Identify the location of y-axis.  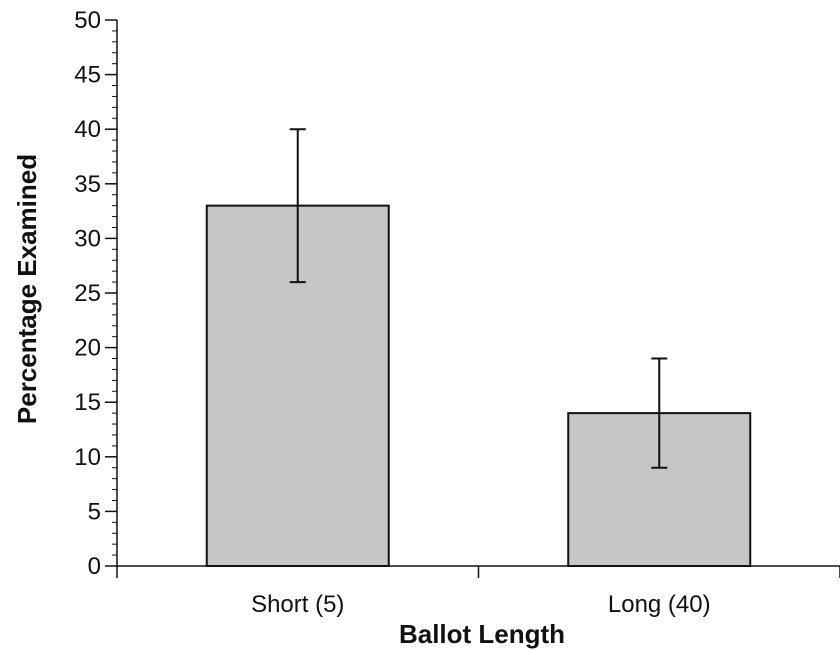
(111, 293).